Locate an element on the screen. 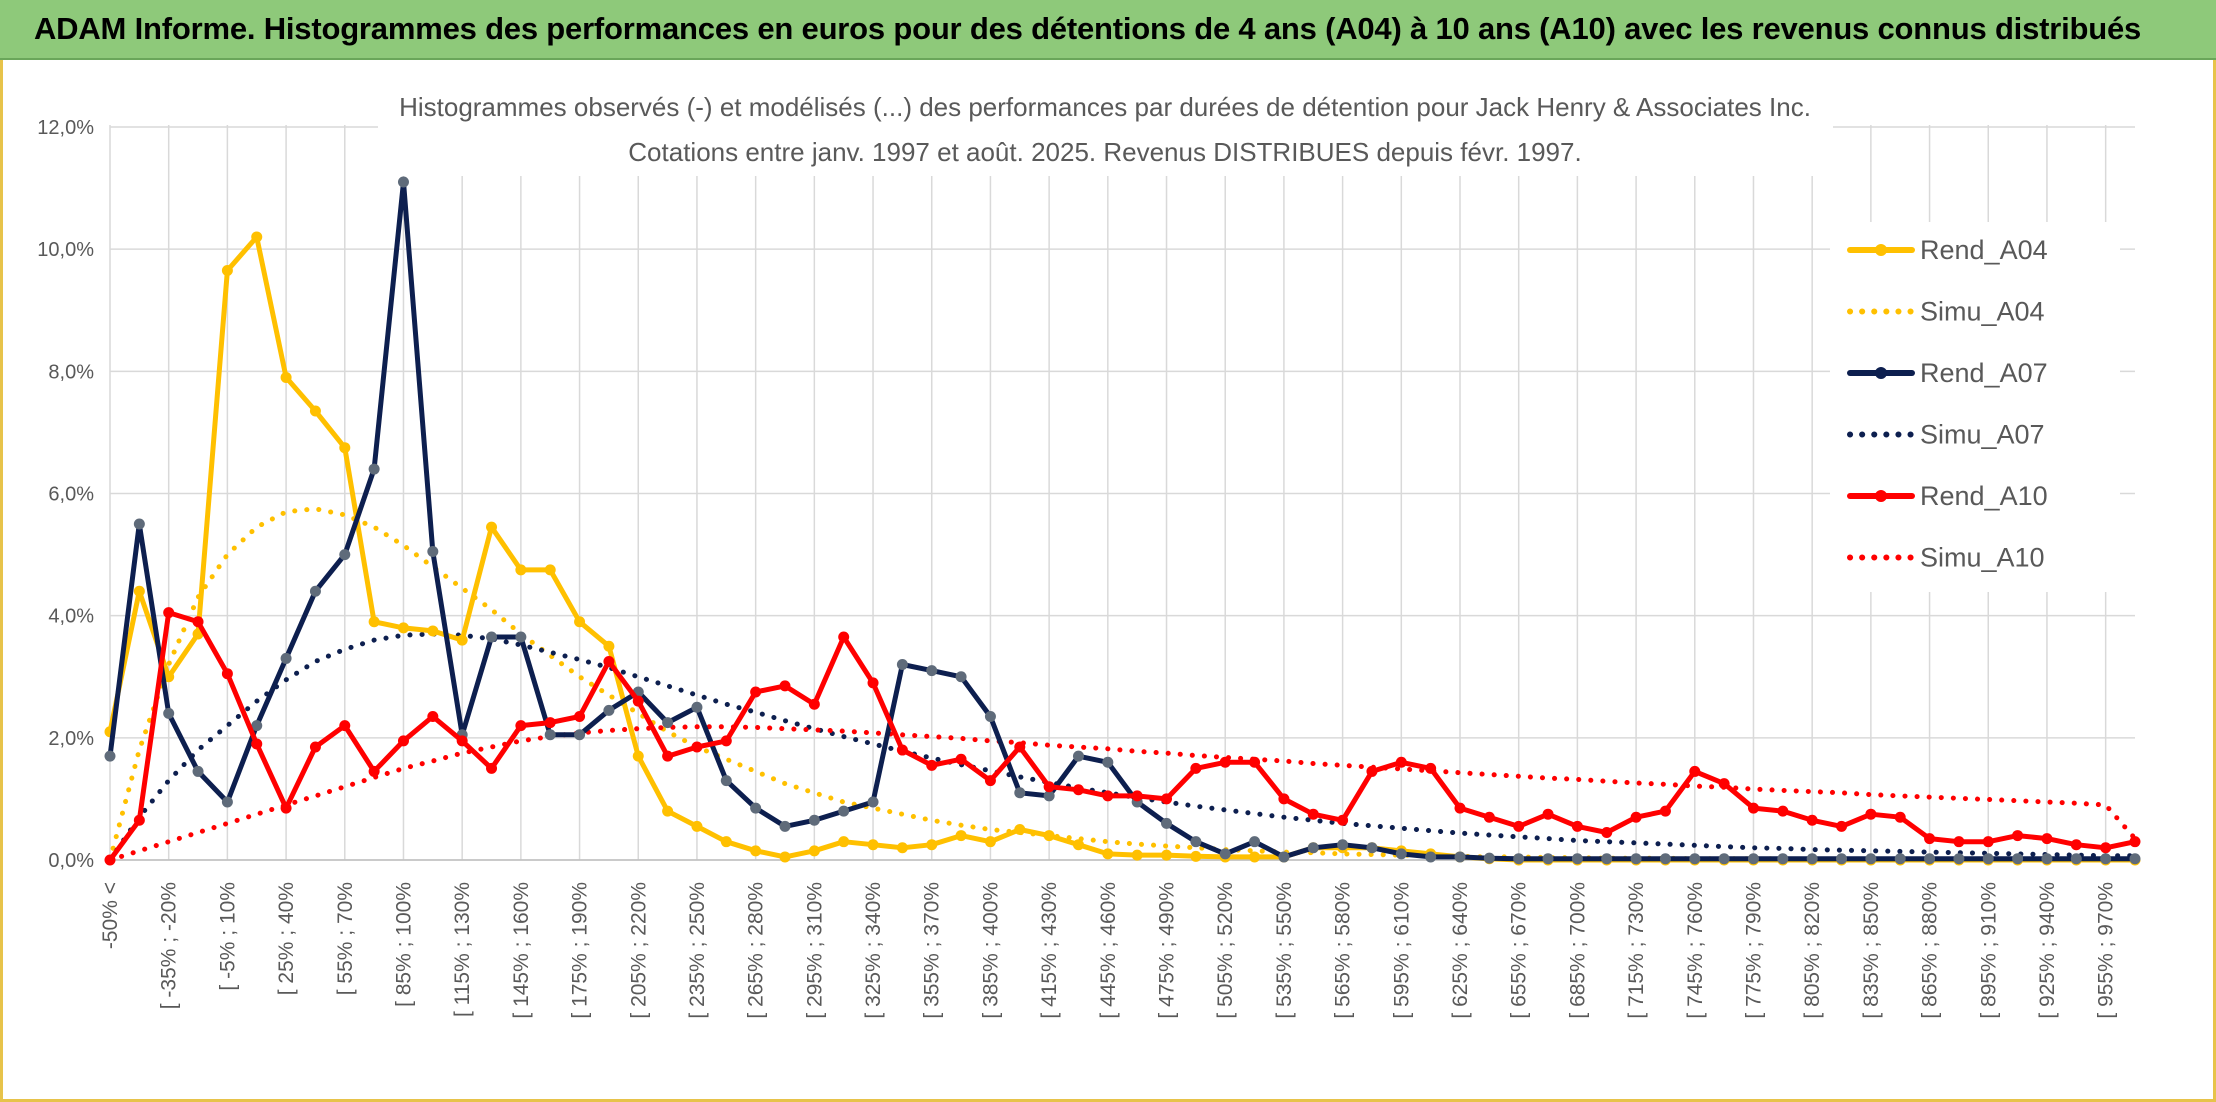 The width and height of the screenshot is (2216, 1102). x-tick-label: -50% < is located at coordinates (110, 915).